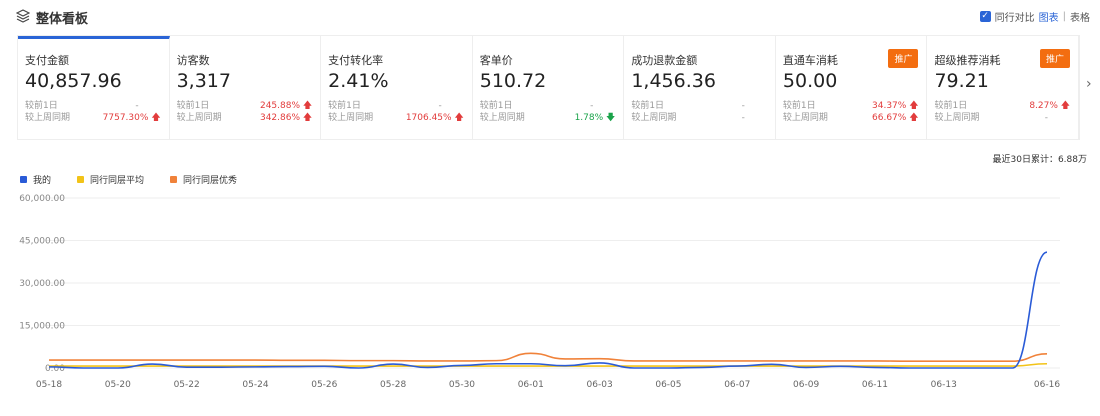  What do you see at coordinates (1003, 87) in the screenshot?
I see `kpi-card: 超级推荐消耗 推广 79.21 较前1日 8.27% 🡅 较上周同期 -` at bounding box center [1003, 87].